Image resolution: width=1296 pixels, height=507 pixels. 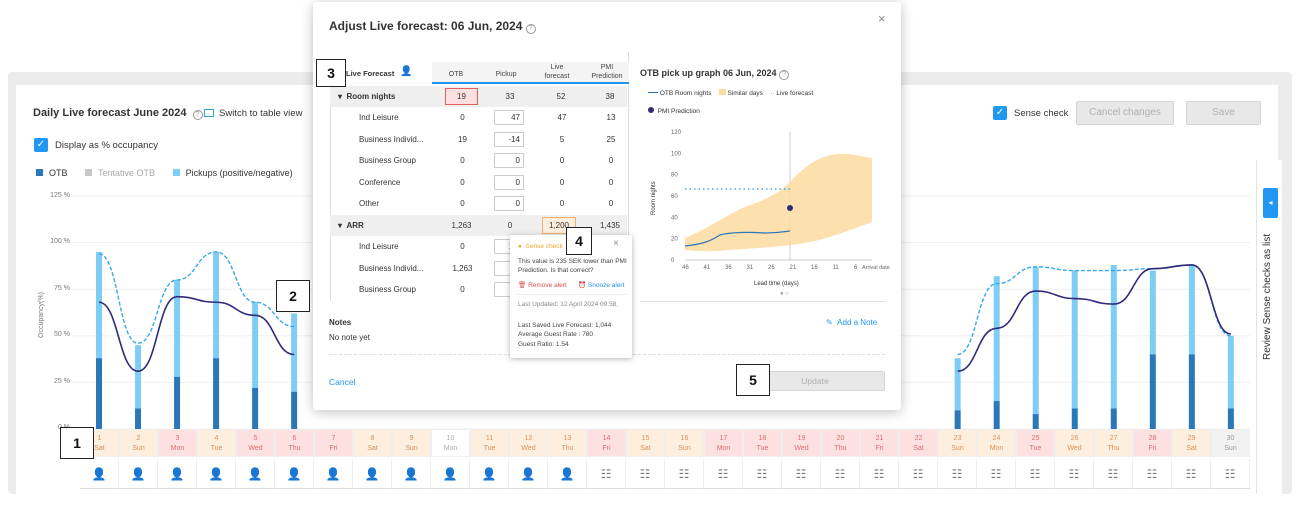 I want to click on day-cell: 11 Tue, so click(x=489, y=443).